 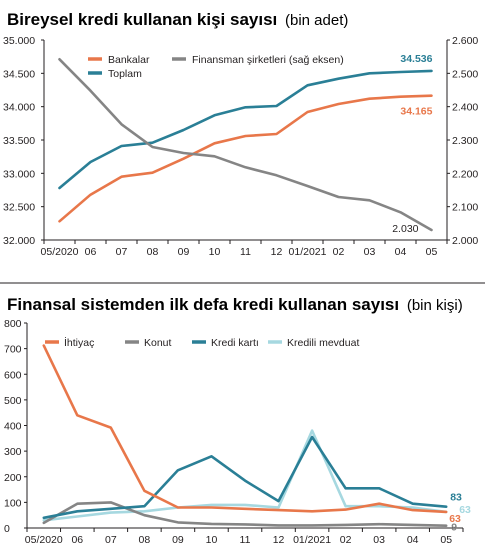 What do you see at coordinates (145, 540) in the screenshot?
I see `chart2-xtick-label: 08` at bounding box center [145, 540].